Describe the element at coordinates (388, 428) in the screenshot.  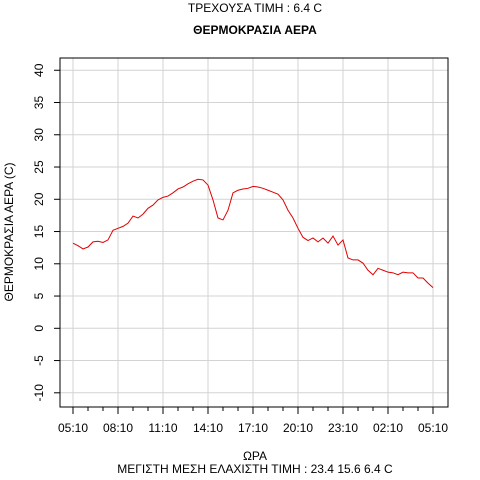
I see `x-tick-label: 02:10` at that location.